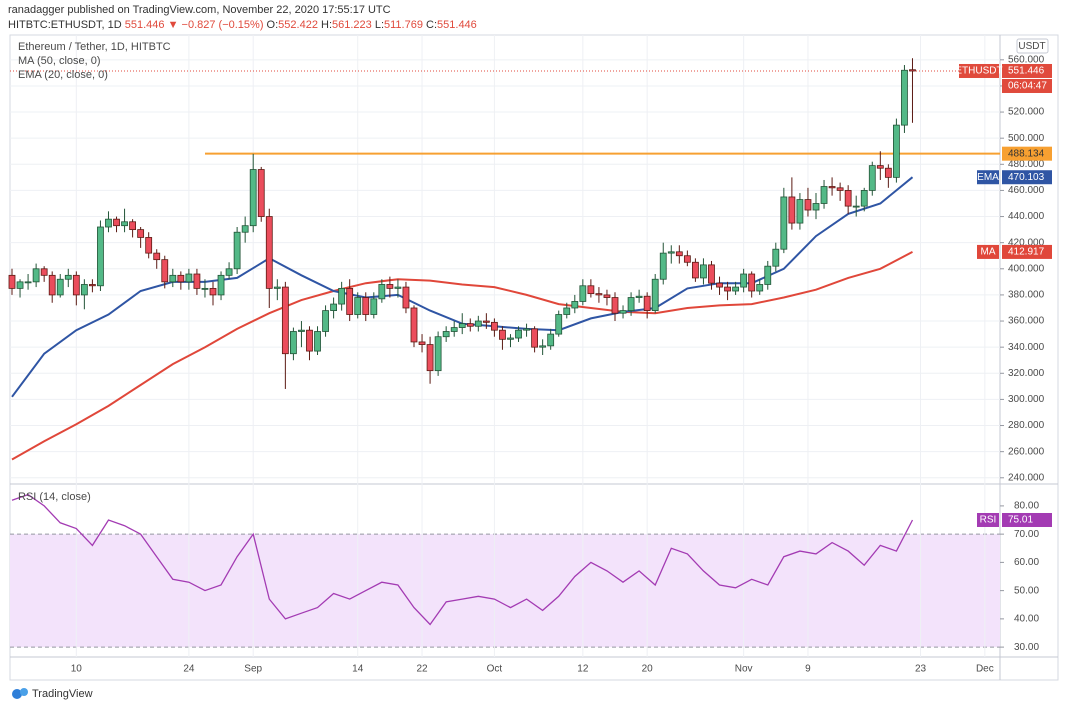  I want to click on price-badge-label: 488.134, so click(1026, 153).